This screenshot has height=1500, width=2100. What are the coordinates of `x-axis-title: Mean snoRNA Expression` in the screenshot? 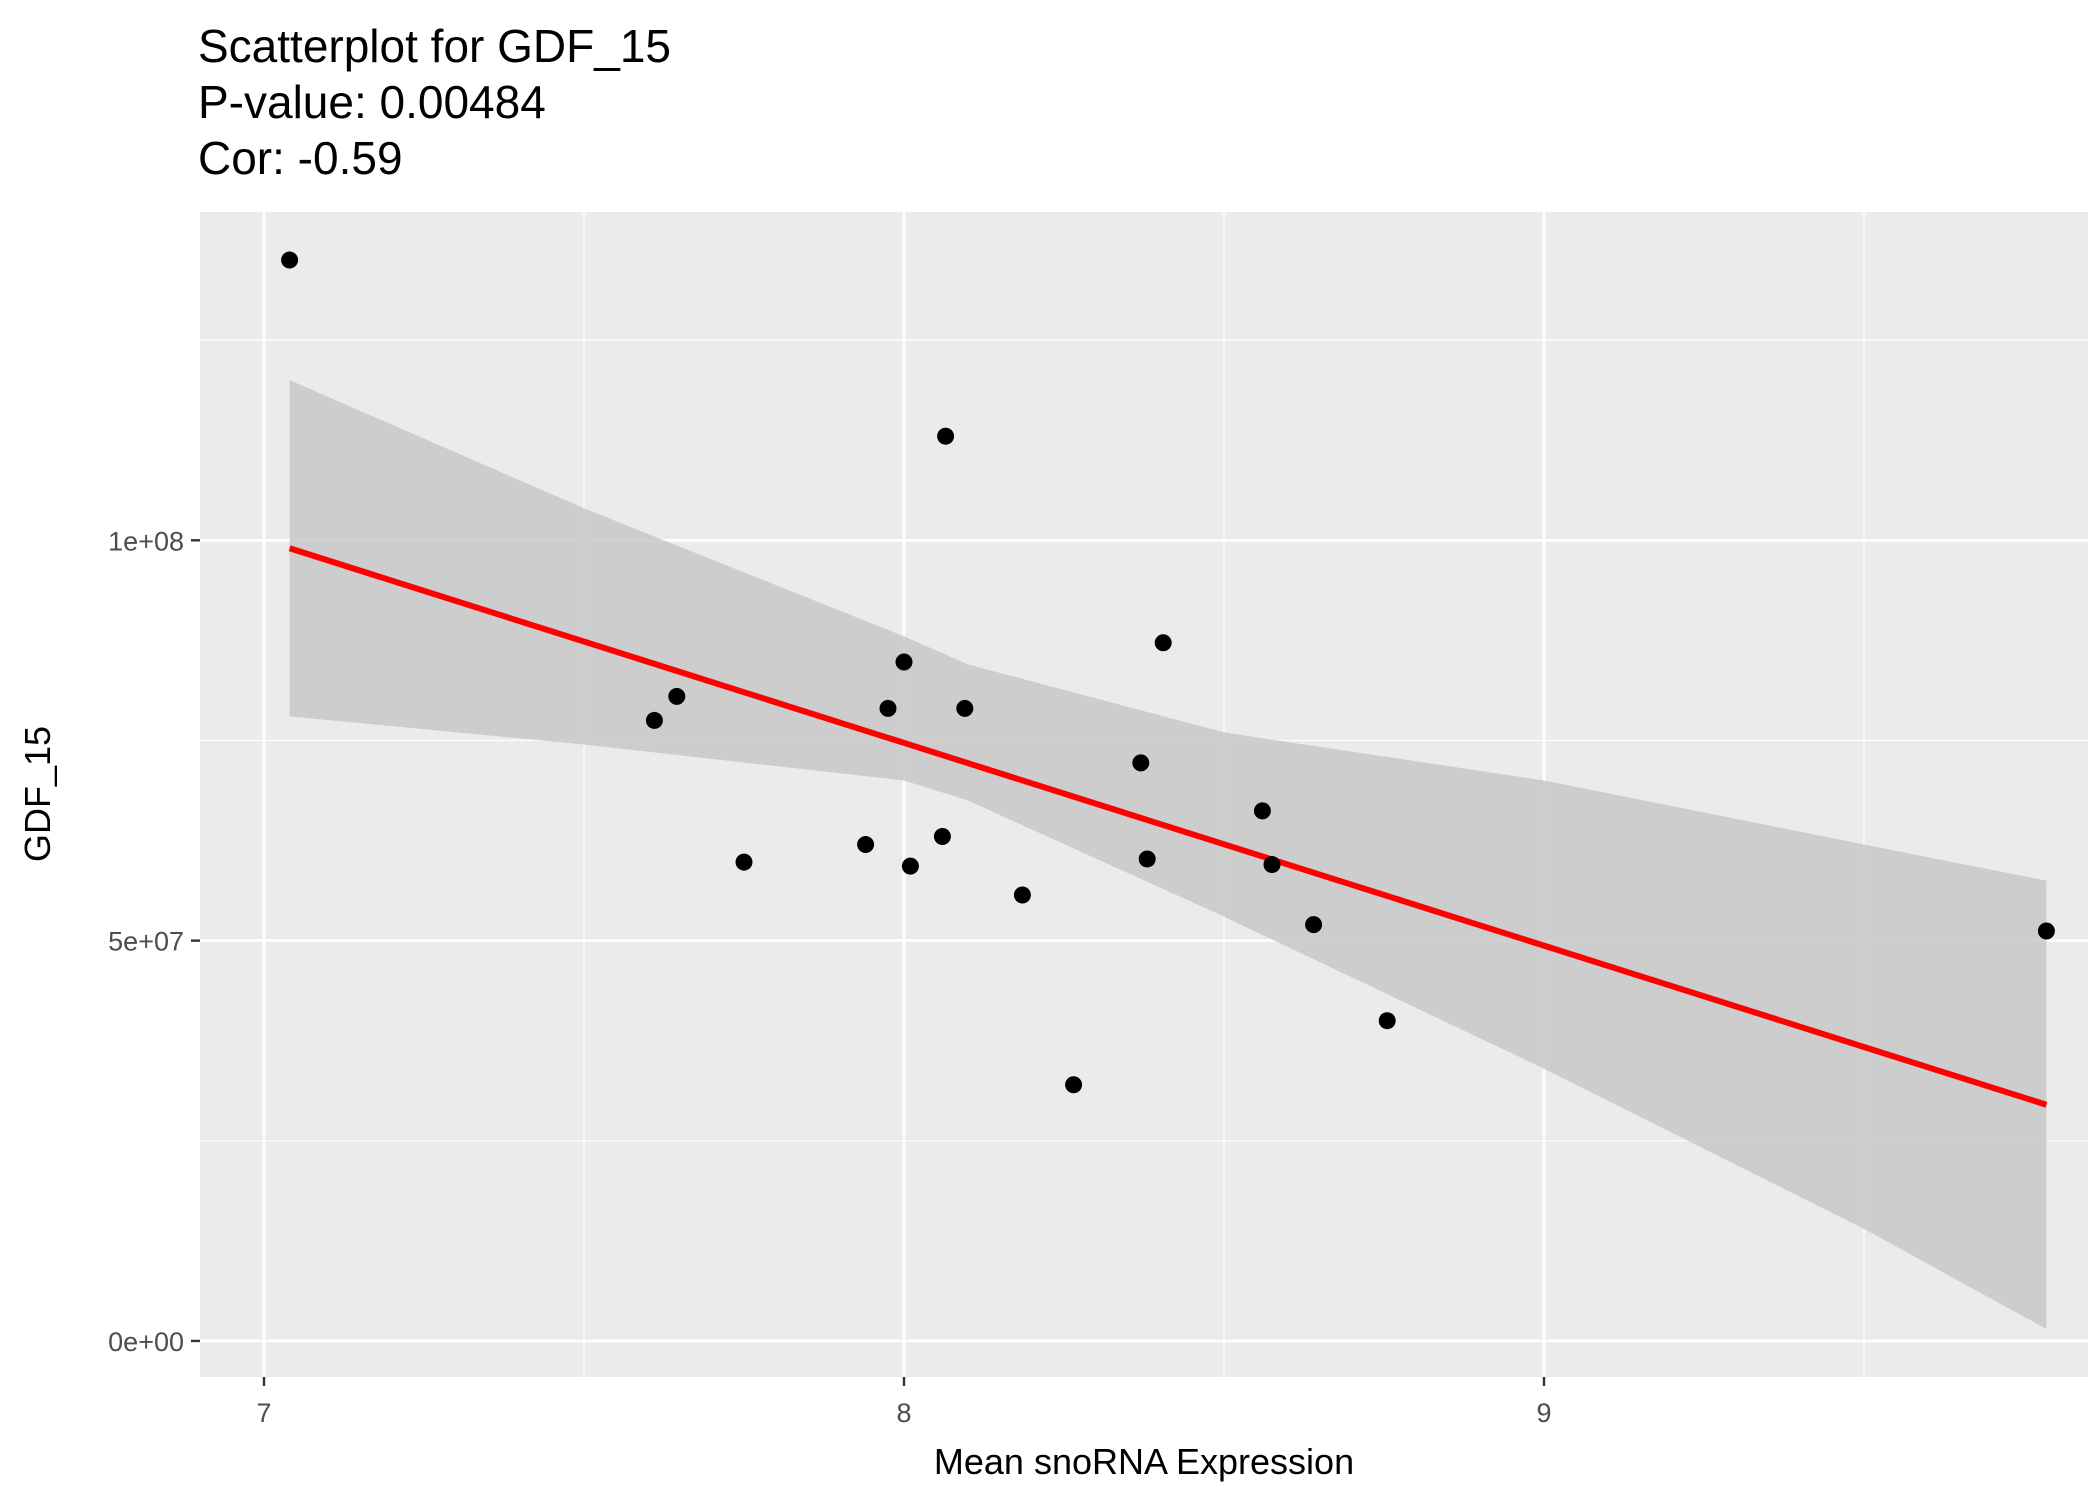 It's located at (1144, 1461).